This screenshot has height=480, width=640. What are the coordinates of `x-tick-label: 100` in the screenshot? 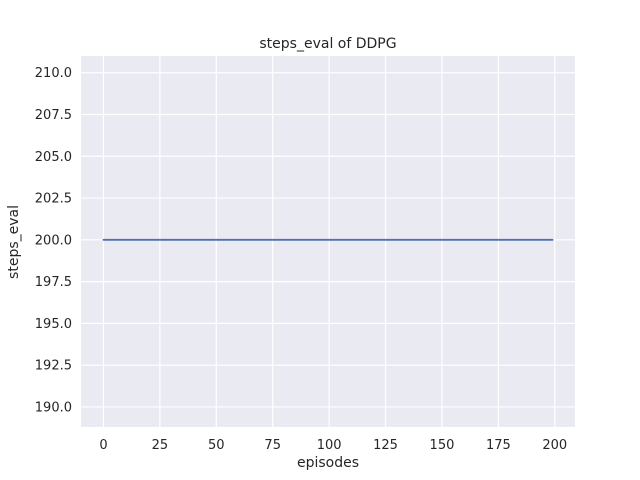 It's located at (329, 445).